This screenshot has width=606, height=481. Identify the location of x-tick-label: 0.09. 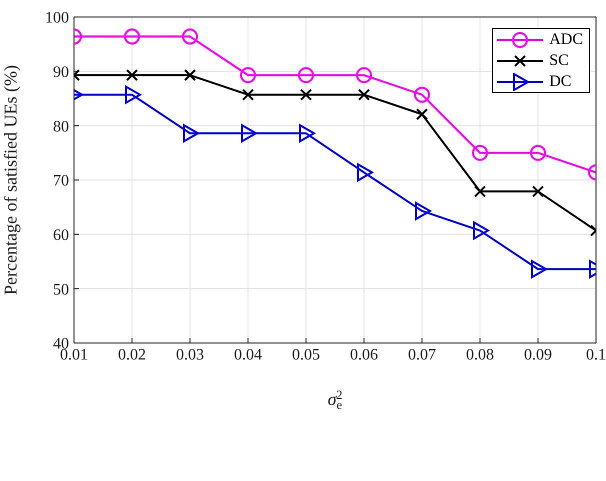
(538, 355).